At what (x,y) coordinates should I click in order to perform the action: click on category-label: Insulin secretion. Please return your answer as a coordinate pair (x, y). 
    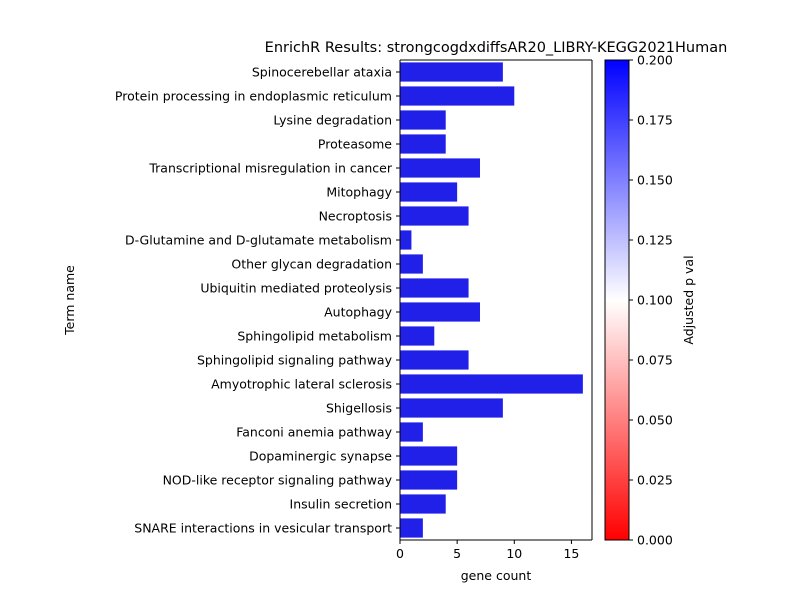
    Looking at the image, I should click on (341, 504).